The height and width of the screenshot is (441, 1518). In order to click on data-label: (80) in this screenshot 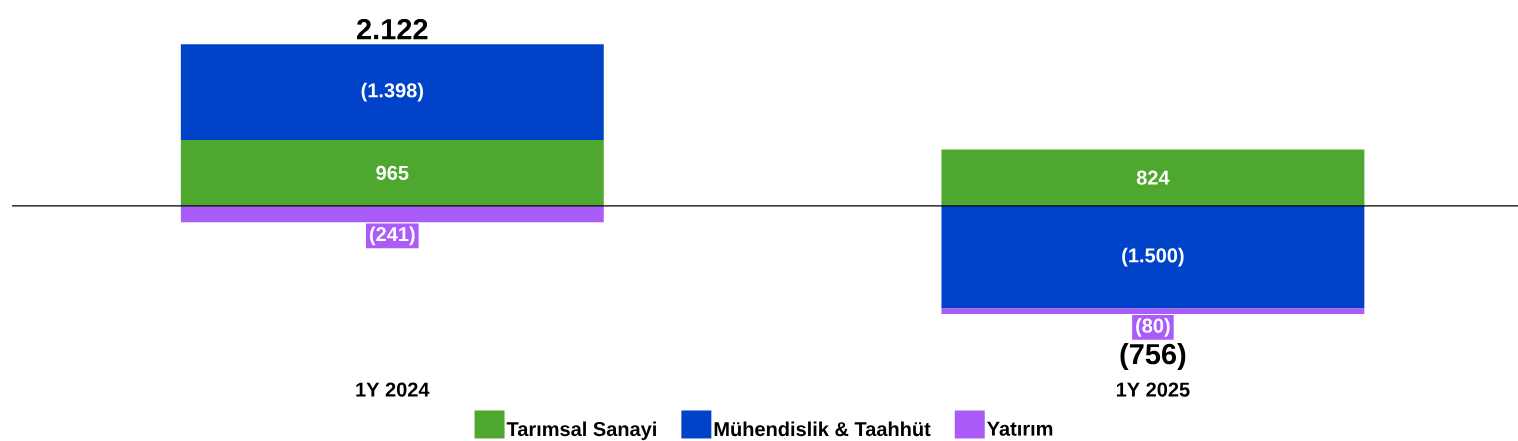, I will do `click(1153, 327)`.